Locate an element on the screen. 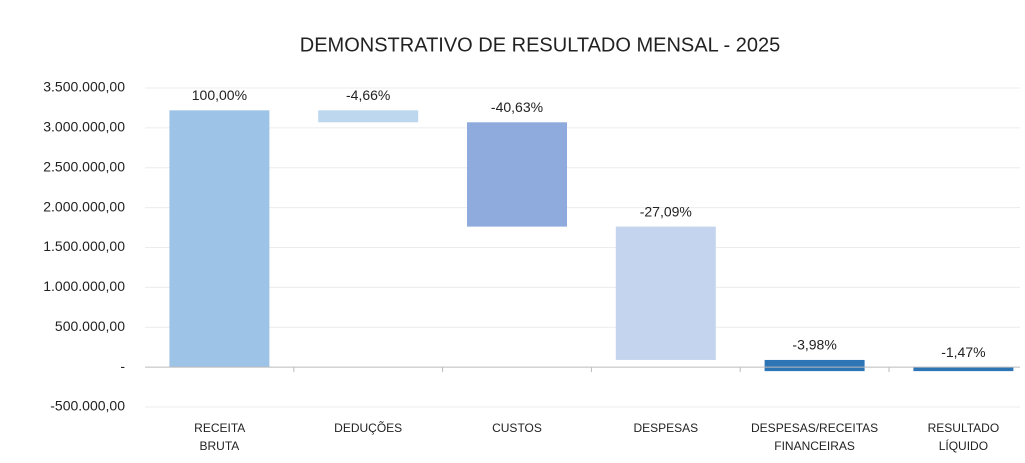  data-label: -4,66% is located at coordinates (368, 95).